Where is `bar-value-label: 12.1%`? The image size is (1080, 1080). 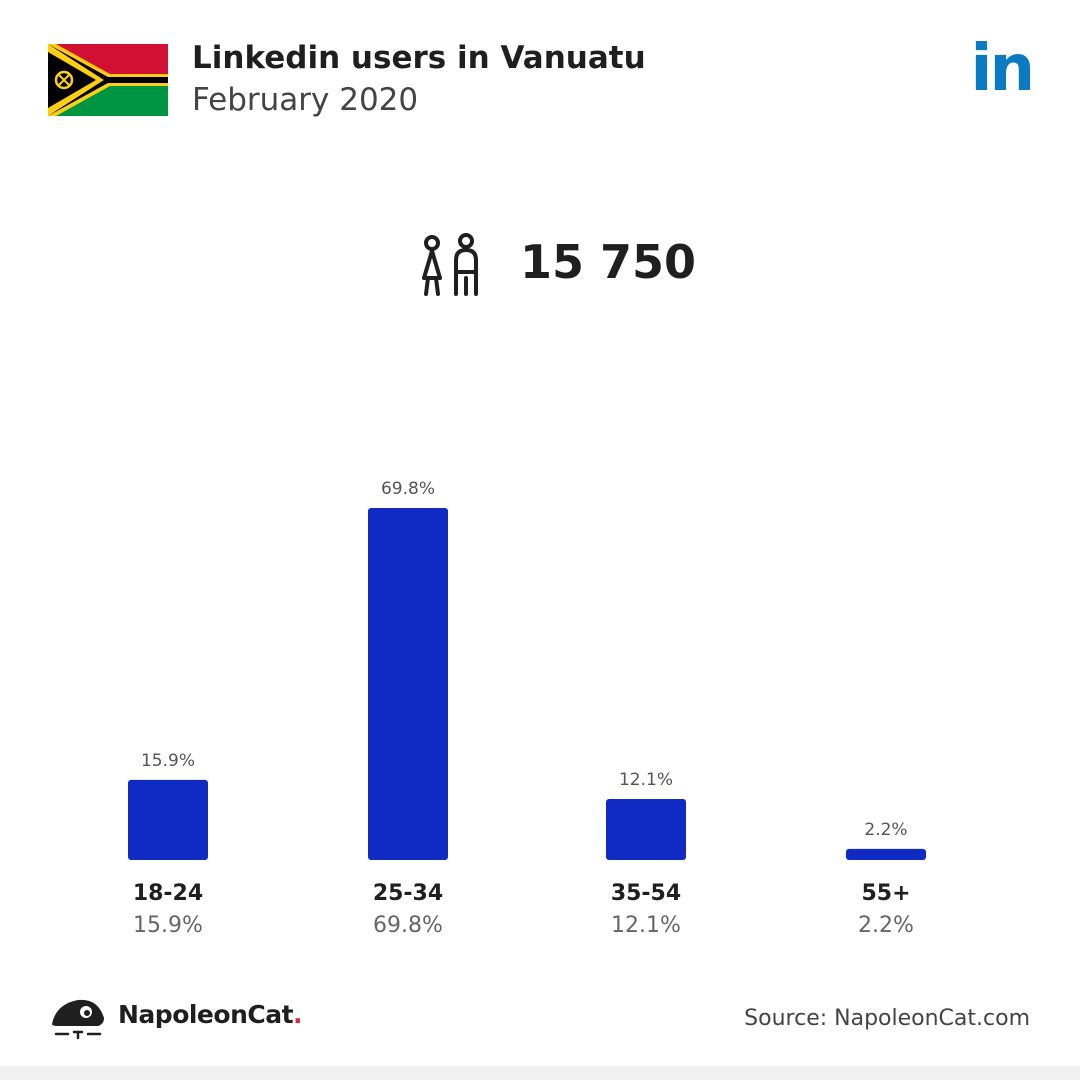
bar-value-label: 12.1% is located at coordinates (646, 780).